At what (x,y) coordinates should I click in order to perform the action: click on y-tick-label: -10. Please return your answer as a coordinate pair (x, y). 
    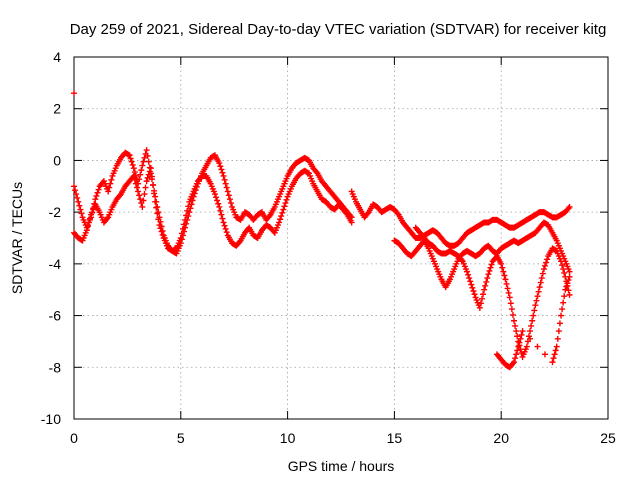
    Looking at the image, I should click on (51, 419).